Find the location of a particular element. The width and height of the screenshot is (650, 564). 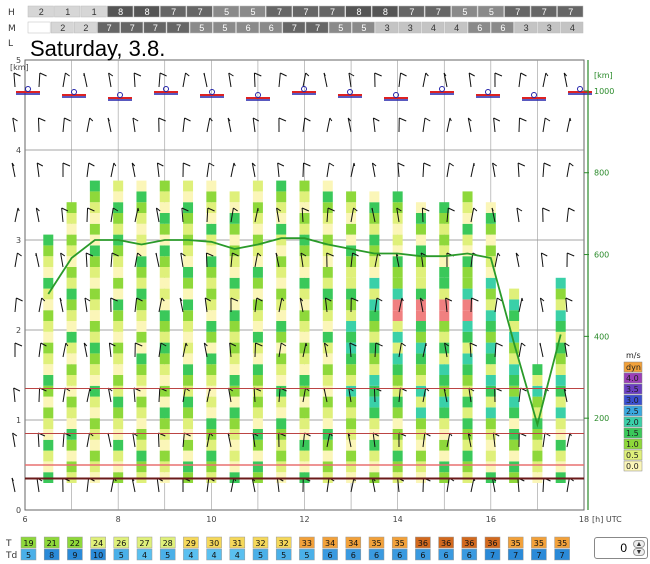

t-value: 32 is located at coordinates (284, 543).